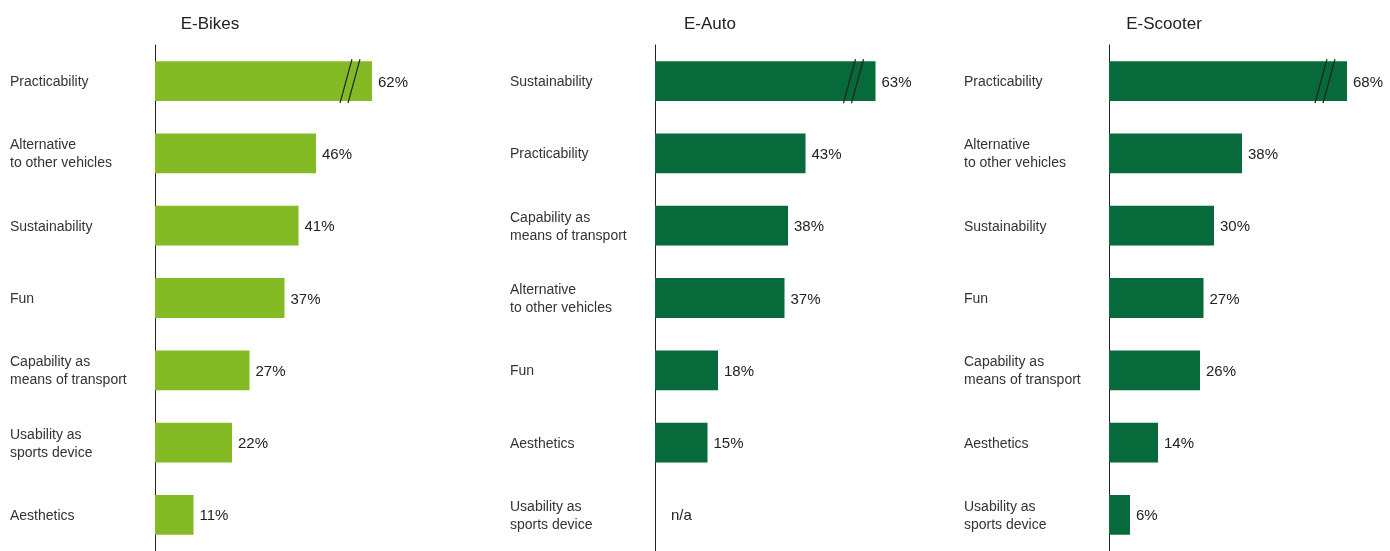 This screenshot has width=1390, height=551. Describe the element at coordinates (214, 515) in the screenshot. I see `data-label: 11%` at that location.